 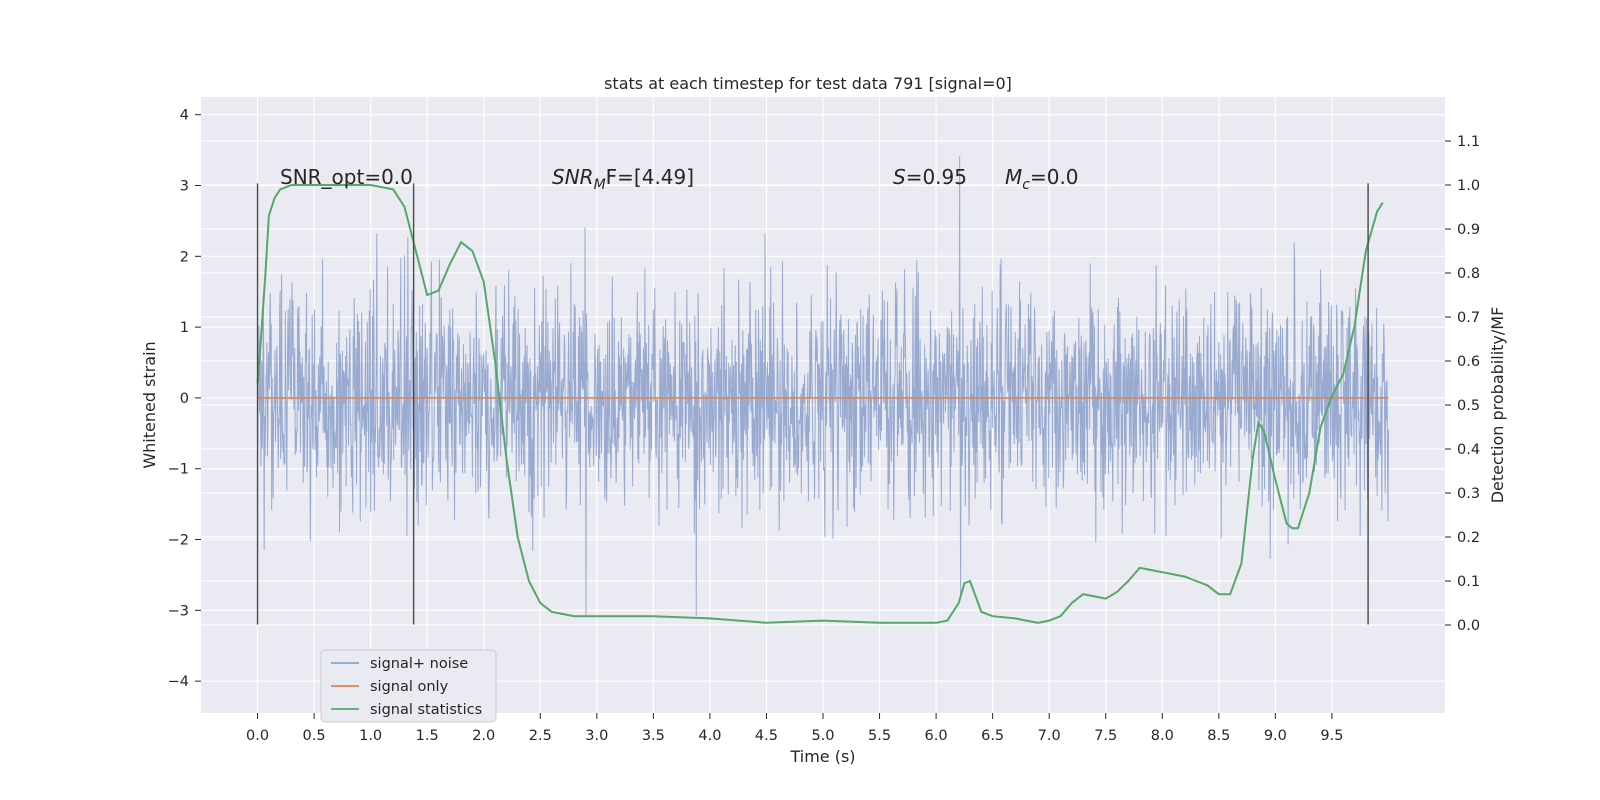 I want to click on snr-opt-annotation: SNR_opt=0.0, so click(x=346, y=177).